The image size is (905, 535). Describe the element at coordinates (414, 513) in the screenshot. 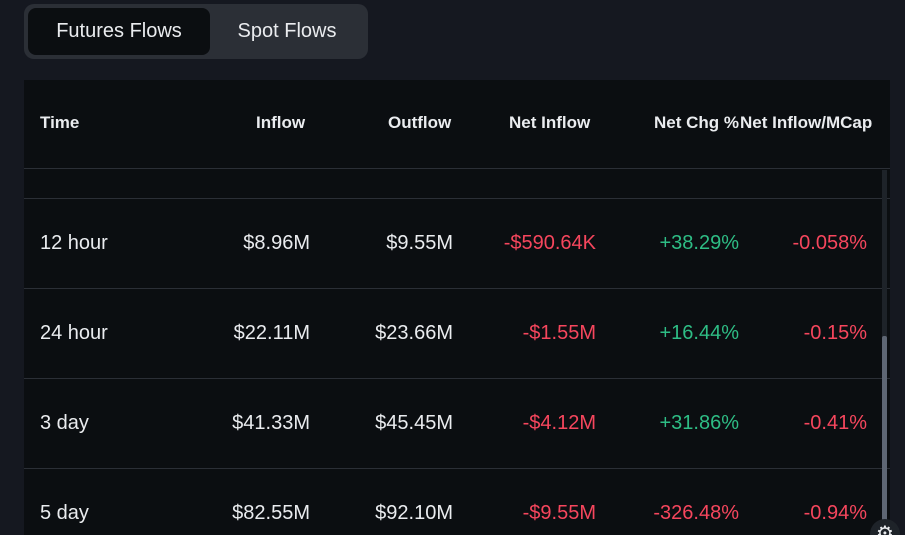

I see `row-outflow: $92.10M` at that location.